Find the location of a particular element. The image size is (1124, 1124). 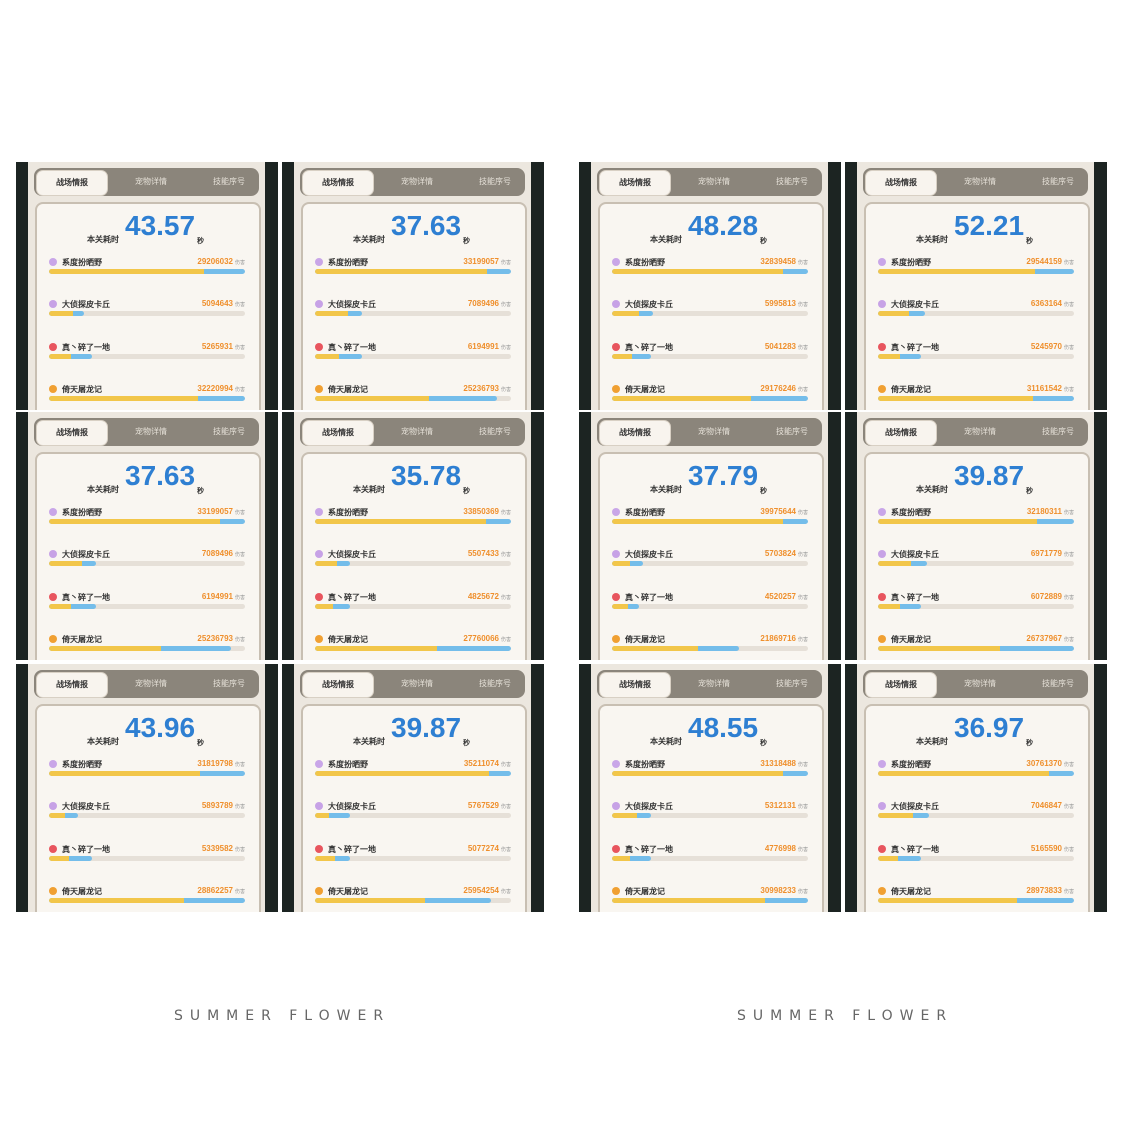

damage-value: 7046847 is located at coordinates (1046, 805).